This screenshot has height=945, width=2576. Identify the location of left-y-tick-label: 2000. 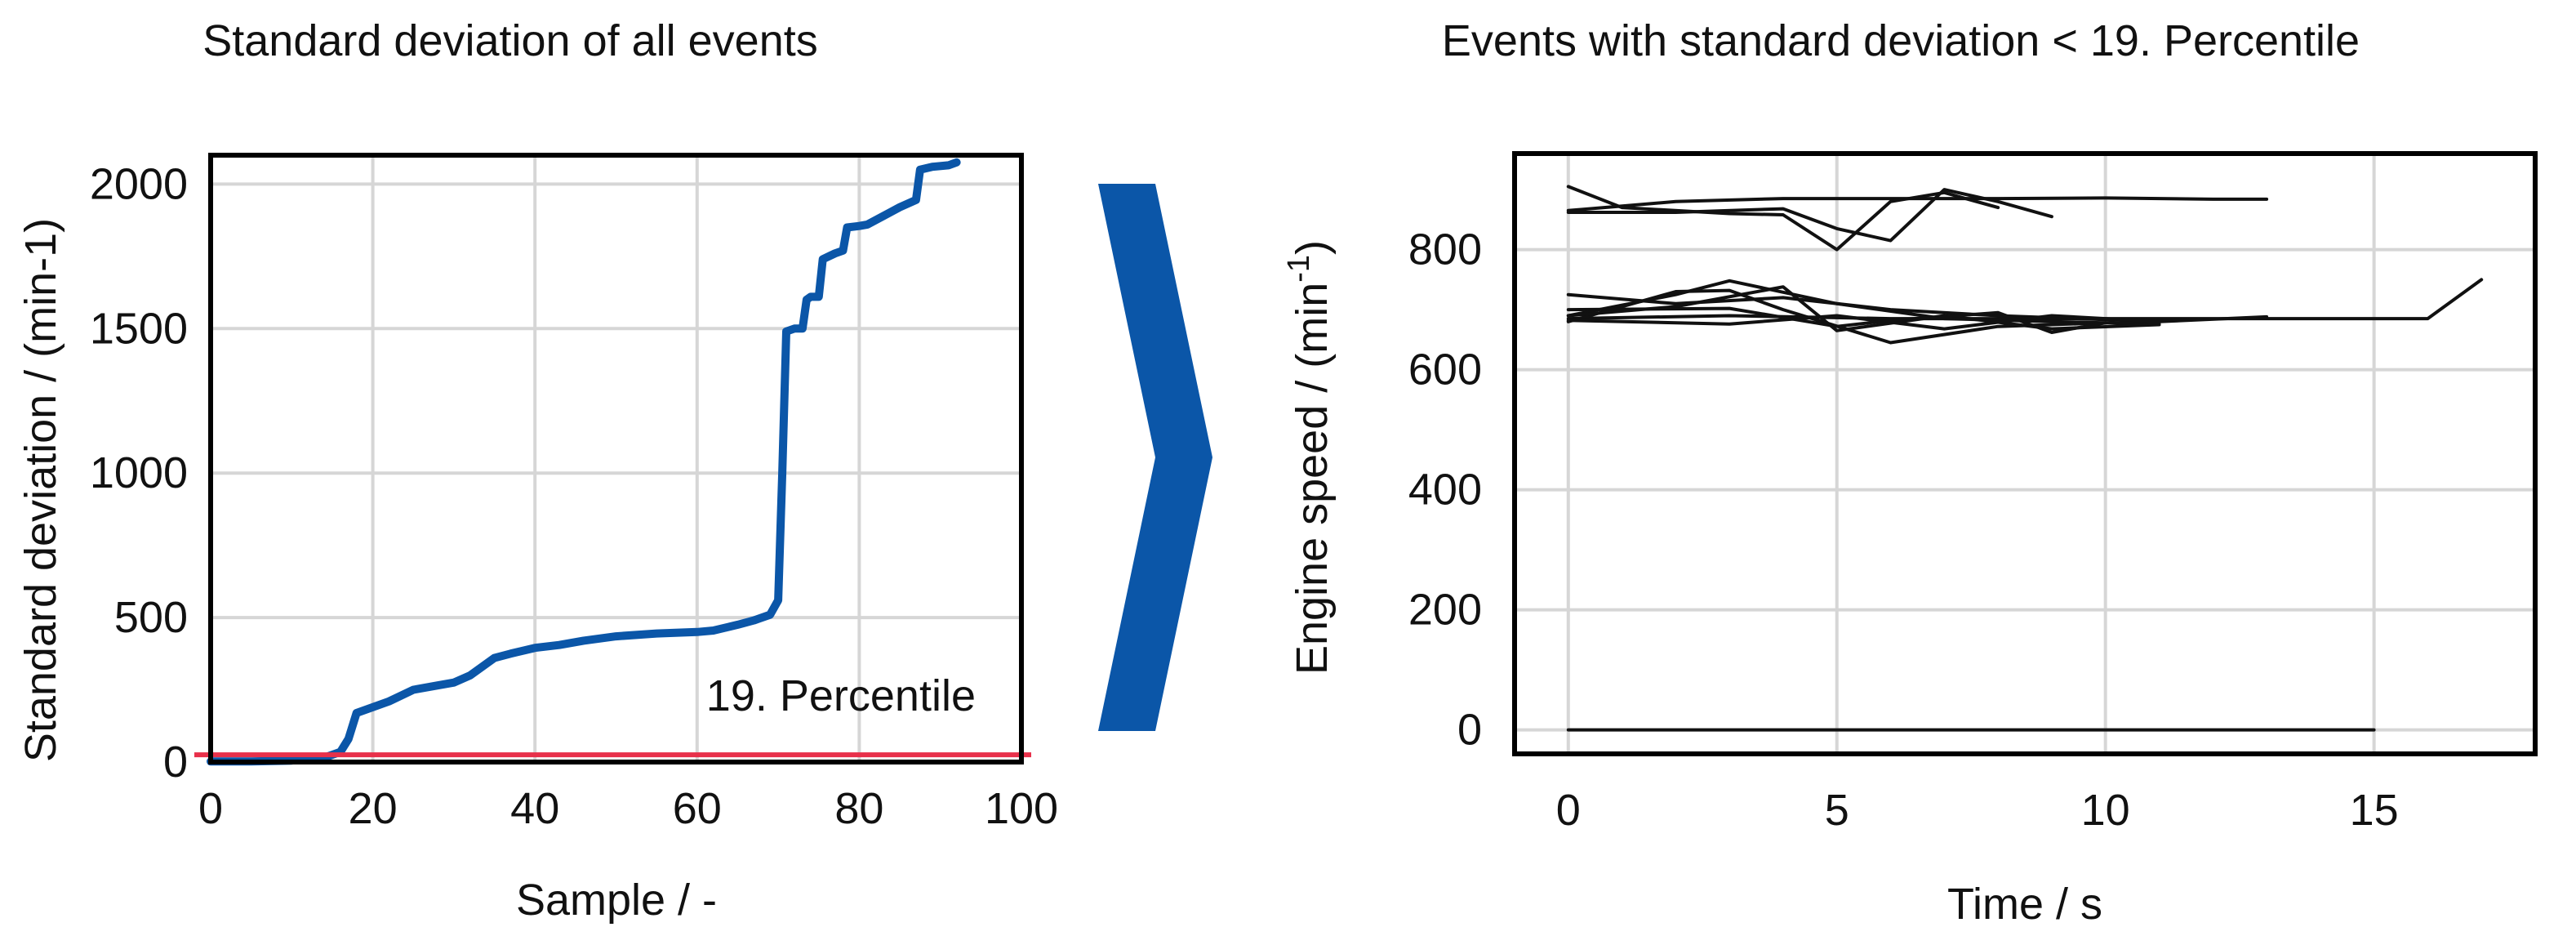
(139, 183).